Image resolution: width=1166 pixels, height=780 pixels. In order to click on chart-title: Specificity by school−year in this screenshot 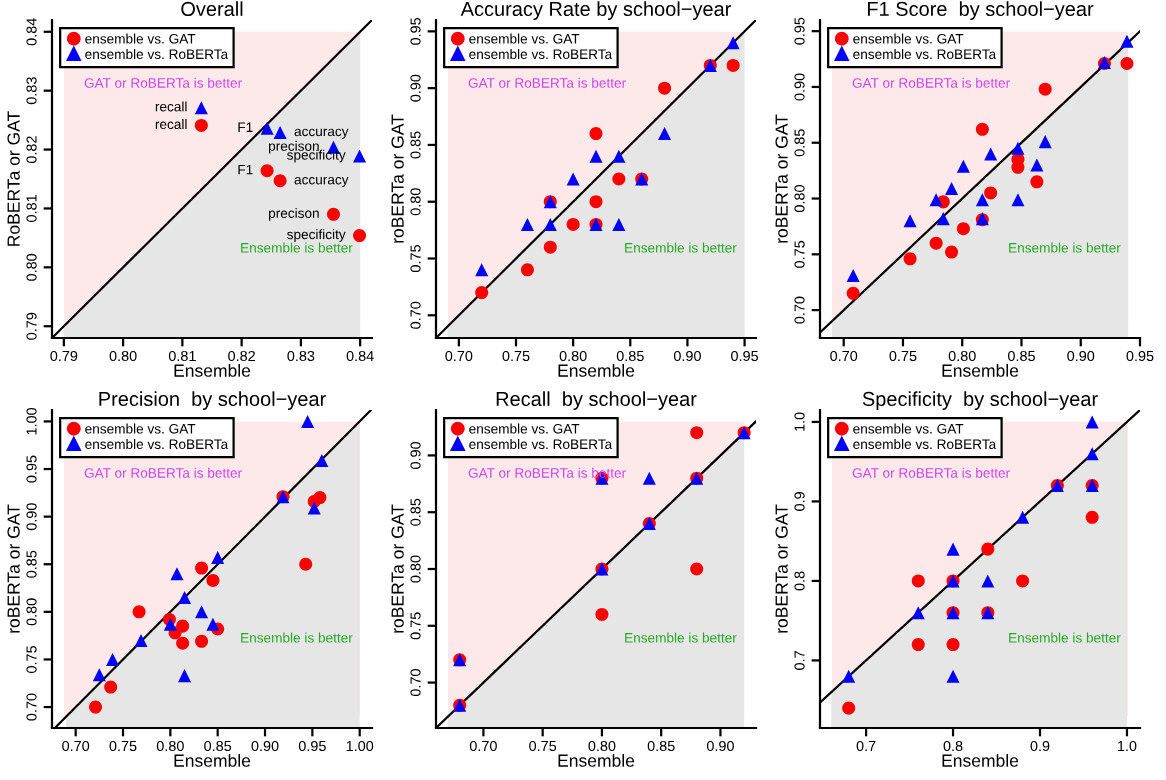, I will do `click(980, 400)`.